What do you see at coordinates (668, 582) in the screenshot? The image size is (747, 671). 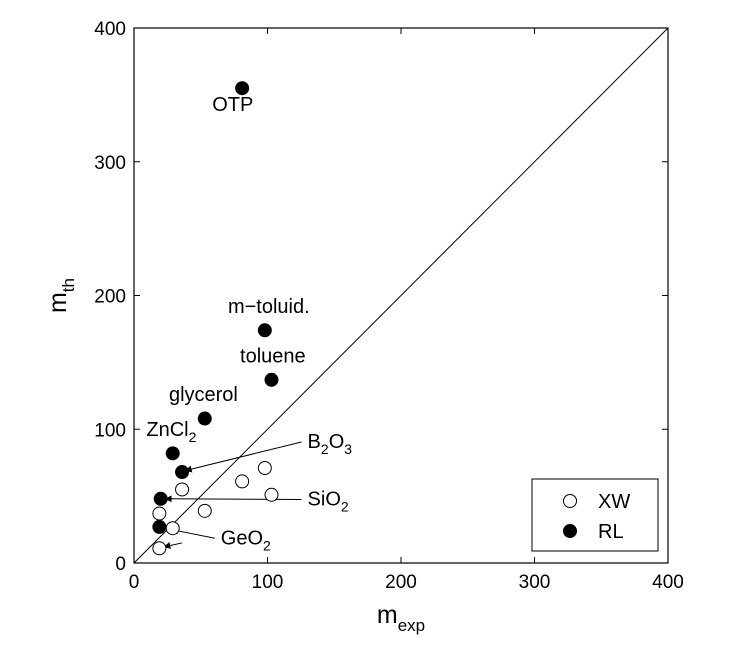 I see `x-tick-label: 400` at bounding box center [668, 582].